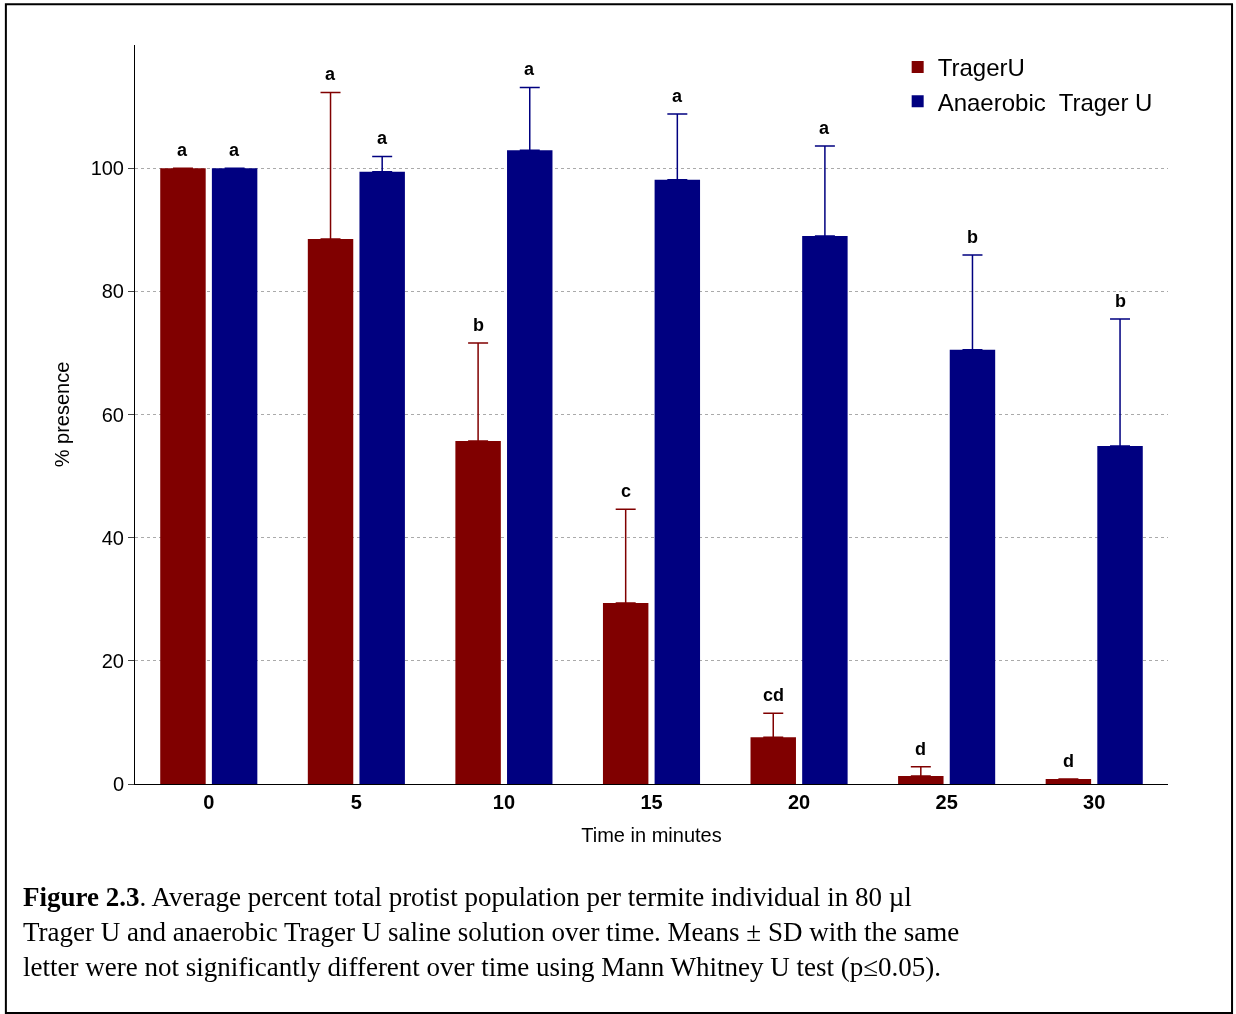  What do you see at coordinates (209, 802) in the screenshot?
I see `x-tick-label: 0` at bounding box center [209, 802].